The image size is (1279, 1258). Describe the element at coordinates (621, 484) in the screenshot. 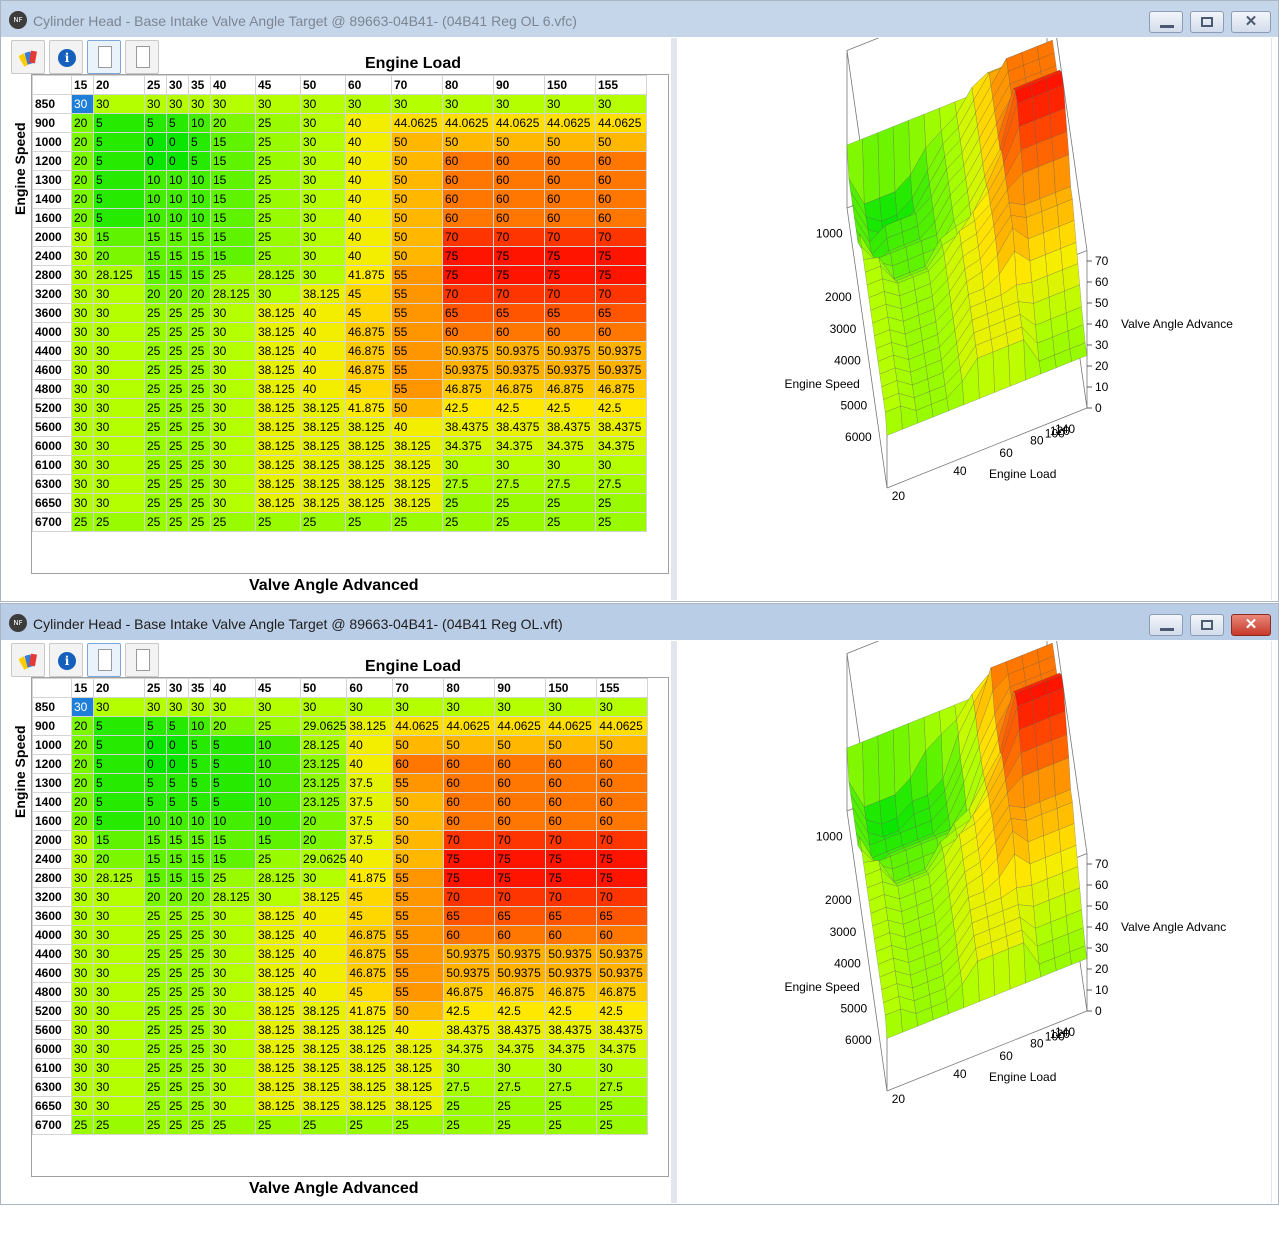

I see `map-cell: 27.5` at that location.